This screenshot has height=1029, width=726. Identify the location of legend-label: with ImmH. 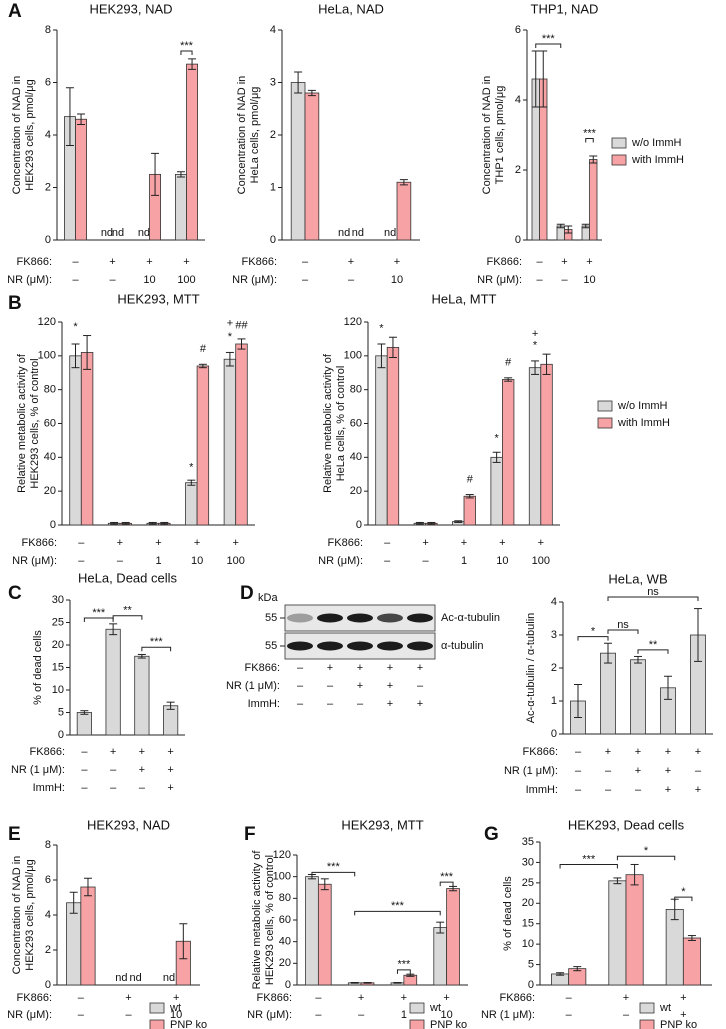
(643, 423).